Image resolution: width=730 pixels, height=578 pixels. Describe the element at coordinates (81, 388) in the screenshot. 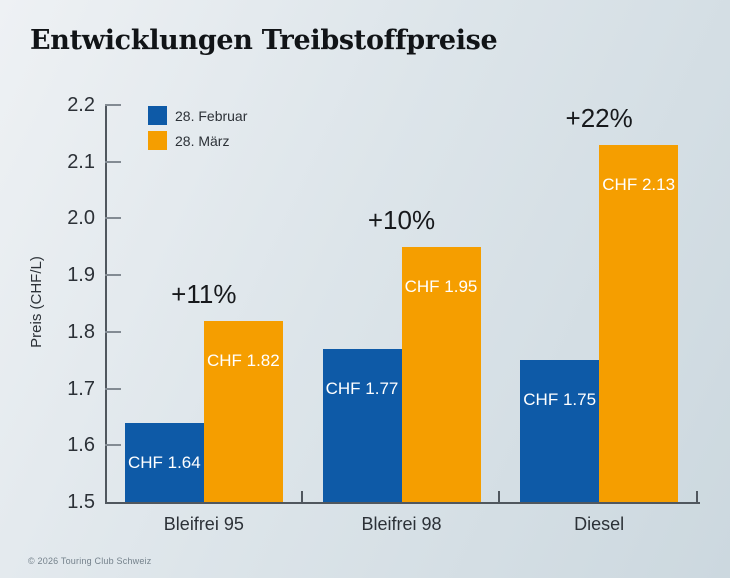

I see `y-tick-label-1.7: 1.7` at that location.